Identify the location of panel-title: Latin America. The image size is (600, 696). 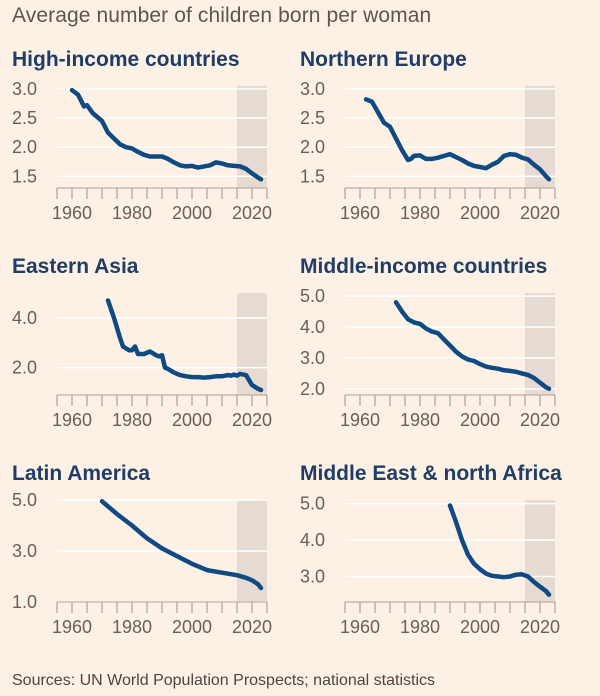
(81, 473).